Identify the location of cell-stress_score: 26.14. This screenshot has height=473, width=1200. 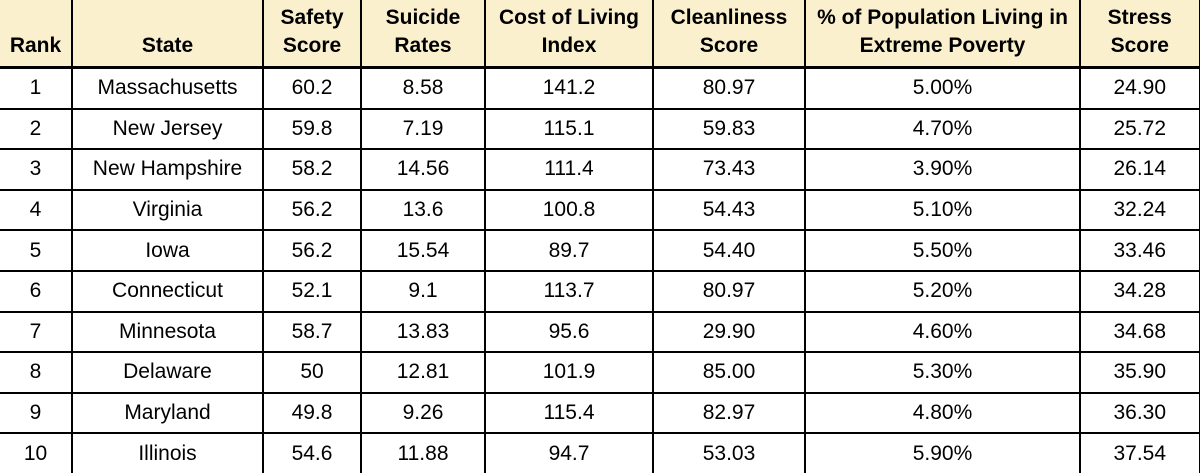
(1139, 169).